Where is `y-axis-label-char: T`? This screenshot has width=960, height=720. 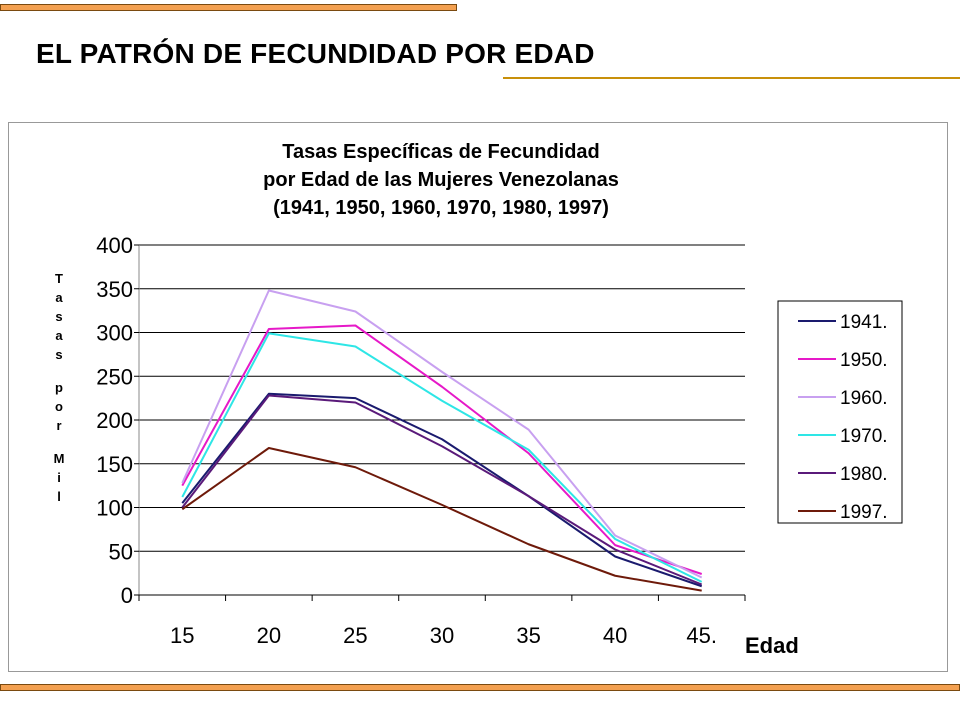 y-axis-label-char: T is located at coordinates (59, 278).